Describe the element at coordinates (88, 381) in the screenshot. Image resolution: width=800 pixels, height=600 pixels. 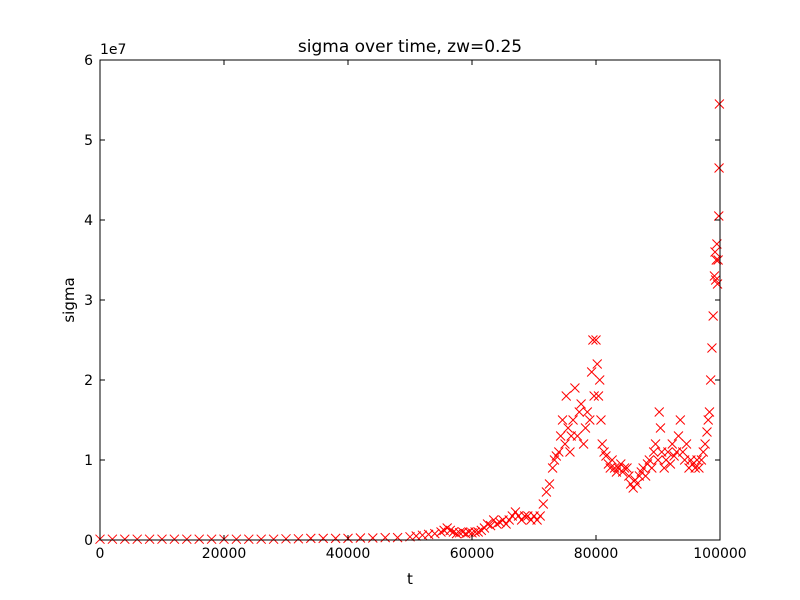
I see `y-tick-label: 2` at that location.